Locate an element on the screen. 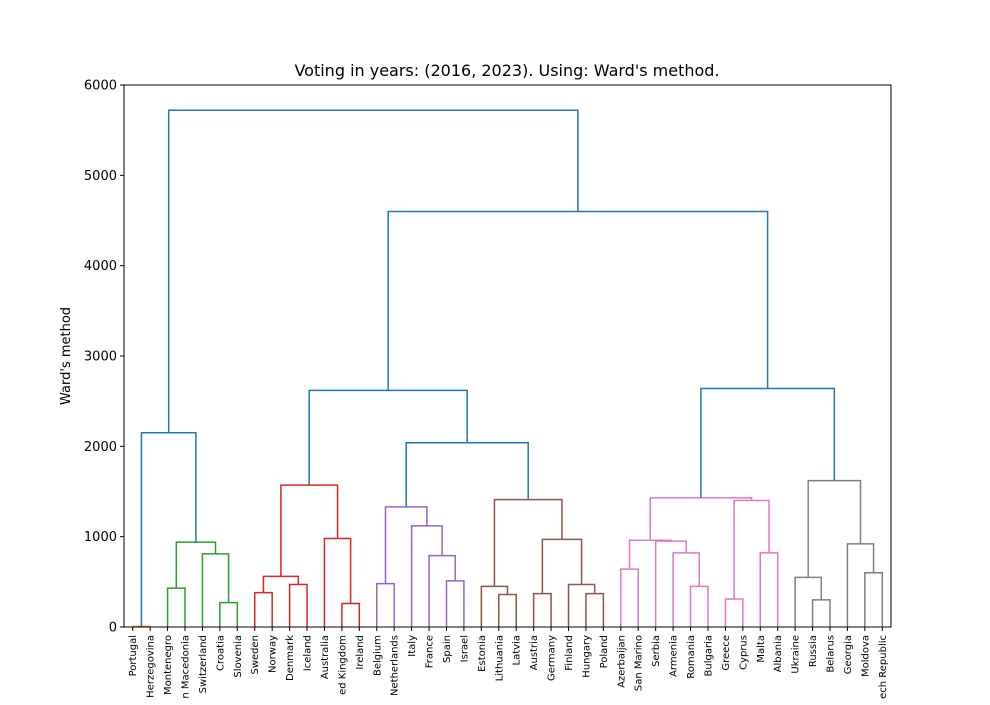  leaf-label: Norway is located at coordinates (273, 654).